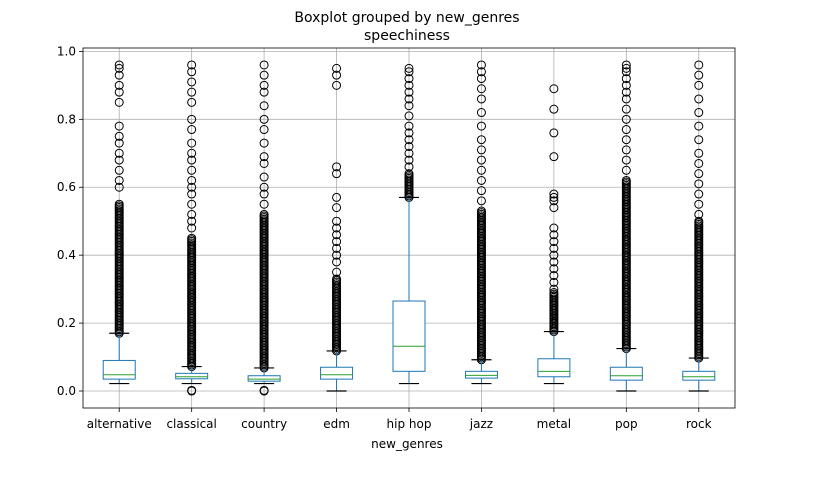 The width and height of the screenshot is (815, 480). Describe the element at coordinates (626, 207) in the screenshot. I see `outliers-pop` at that location.